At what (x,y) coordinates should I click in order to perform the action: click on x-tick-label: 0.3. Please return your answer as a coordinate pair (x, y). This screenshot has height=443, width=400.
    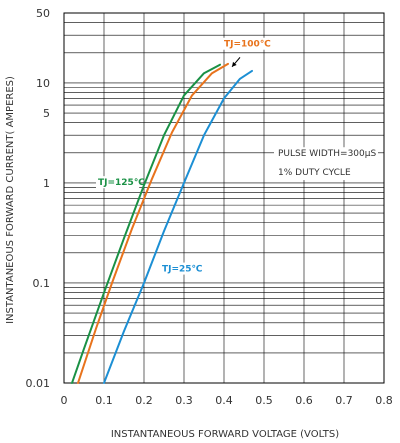
    Looking at the image, I should click on (184, 400).